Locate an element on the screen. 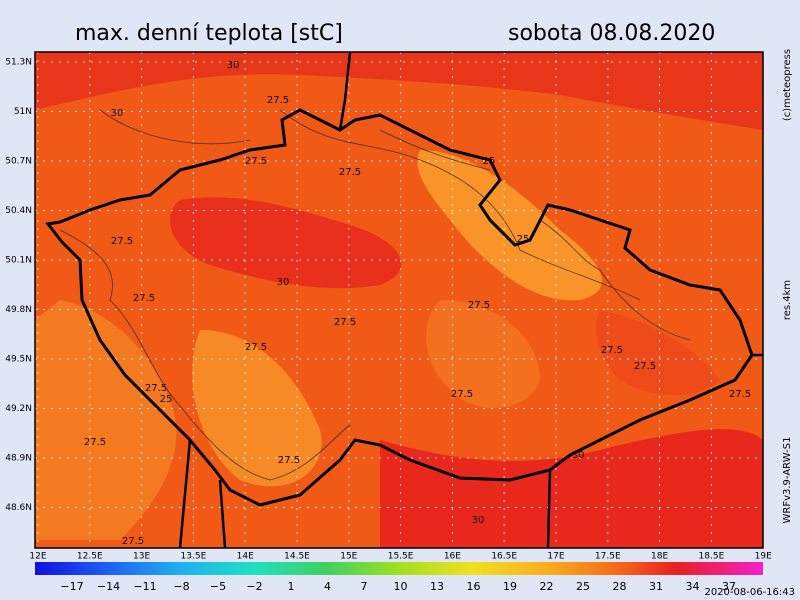 The width and height of the screenshot is (800, 600). lon-label: 16.5E is located at coordinates (504, 557).